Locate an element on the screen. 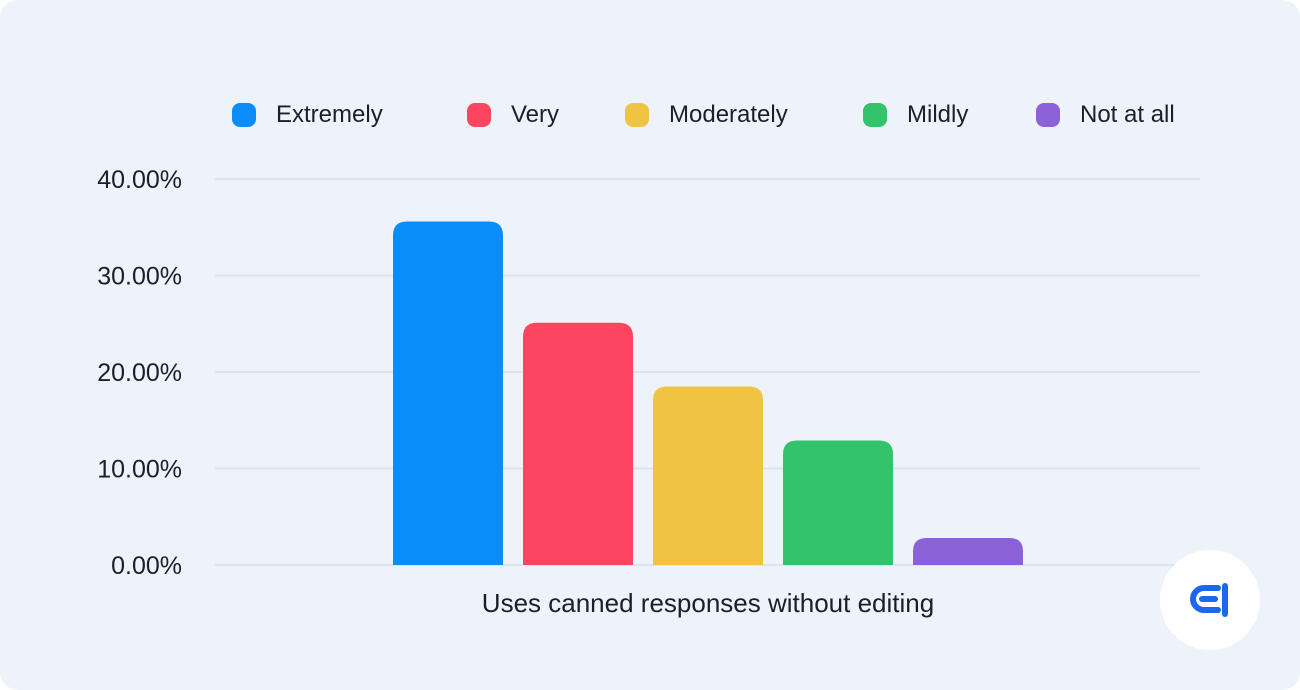  y-tick-label: 20.00% is located at coordinates (139, 373).